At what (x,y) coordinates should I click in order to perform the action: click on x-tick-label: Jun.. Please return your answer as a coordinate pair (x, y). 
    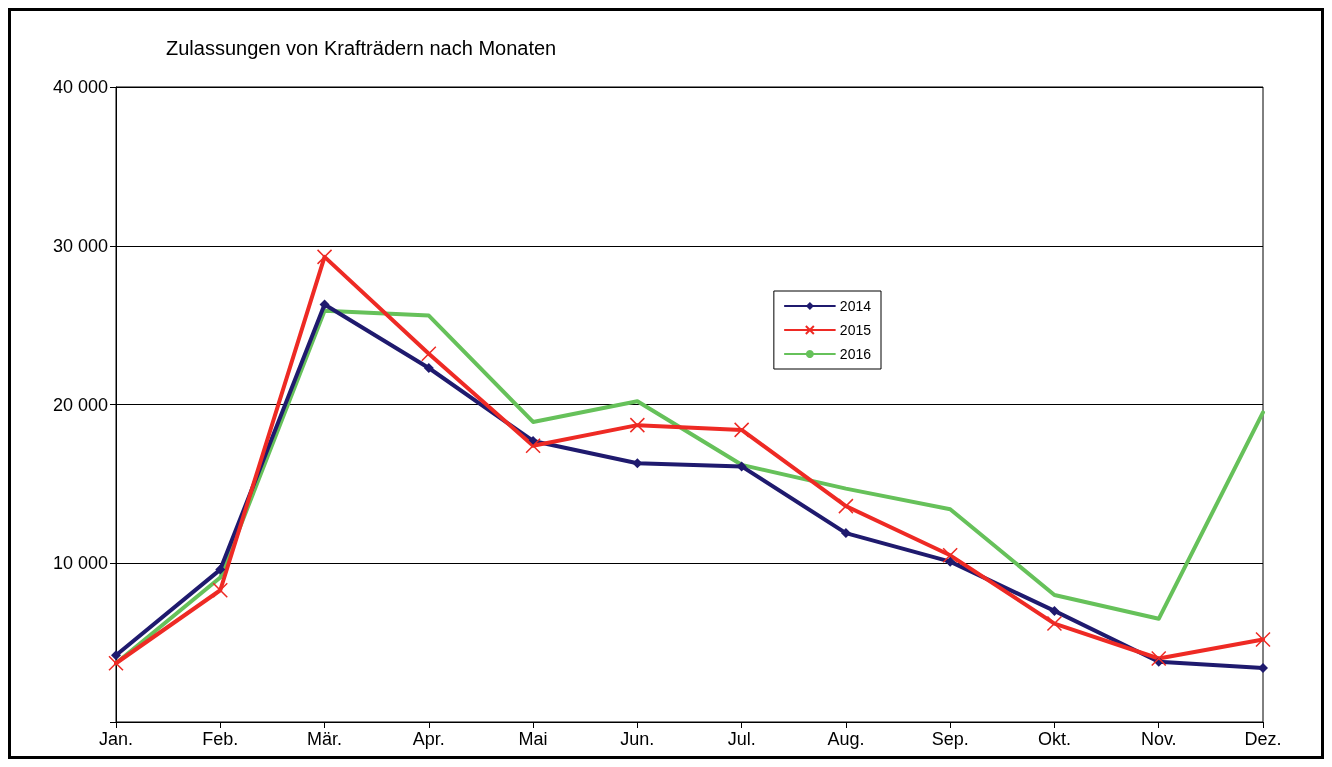
    Looking at the image, I should click on (637, 739).